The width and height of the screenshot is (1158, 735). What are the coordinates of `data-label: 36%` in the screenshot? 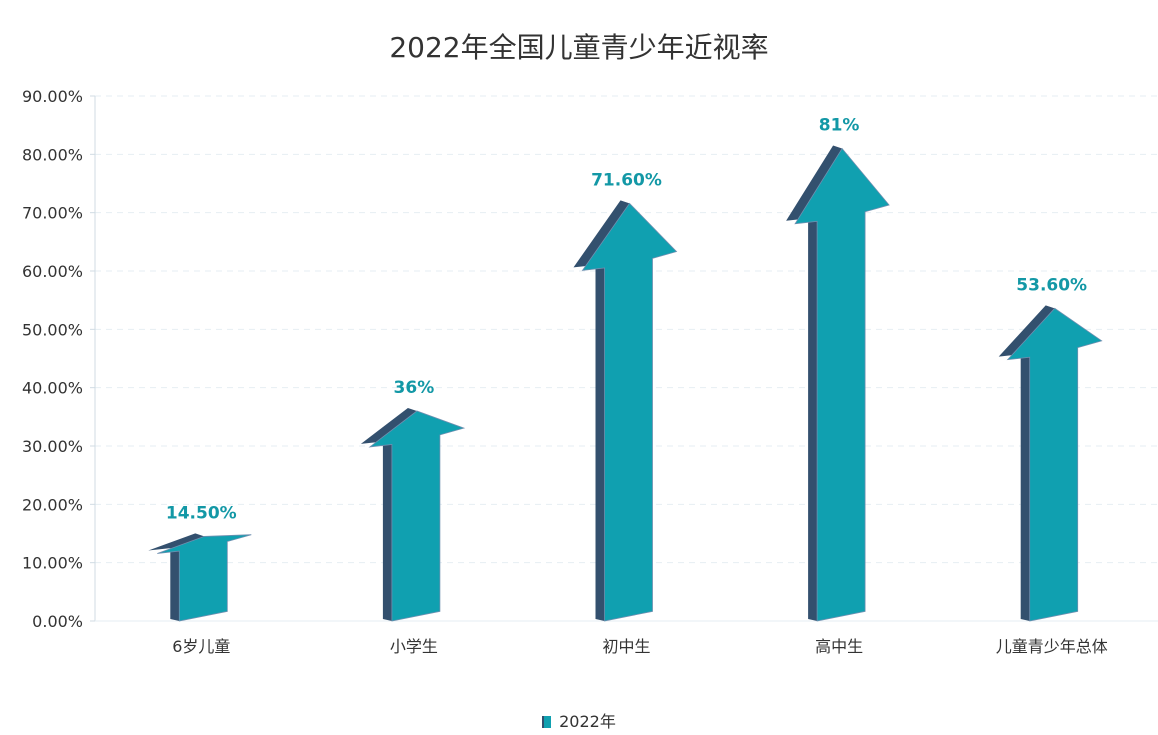 It's located at (414, 388).